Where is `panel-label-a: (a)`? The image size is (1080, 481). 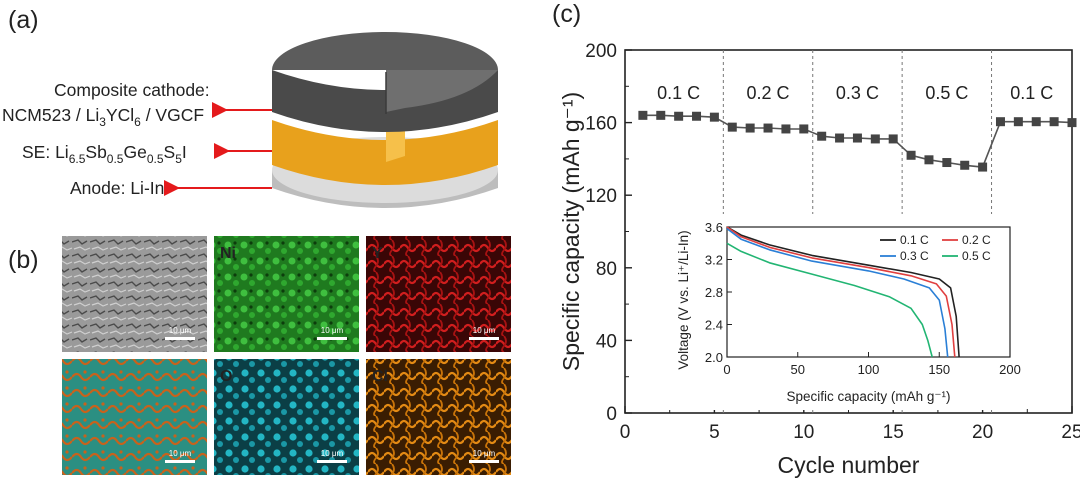 panel-label-a: (a) is located at coordinates (23, 20).